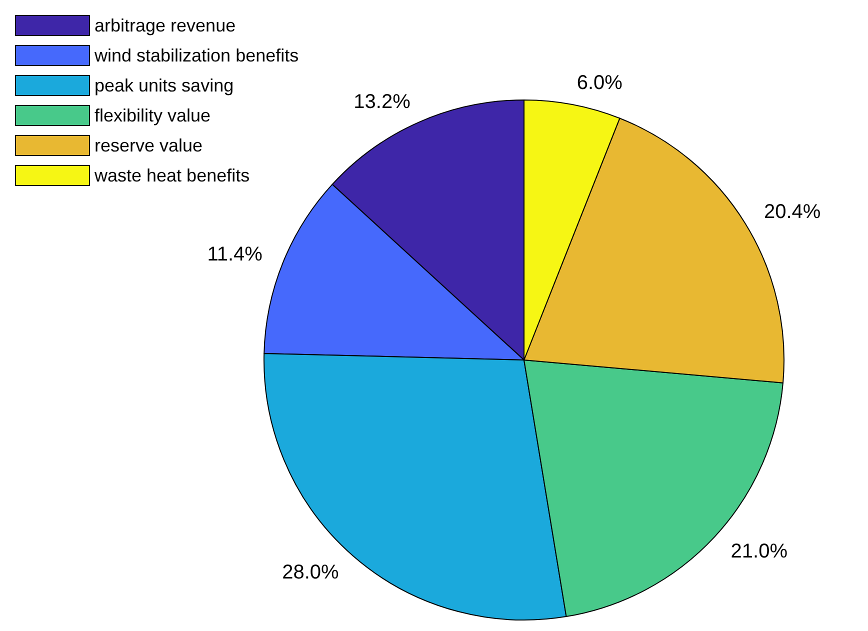 The width and height of the screenshot is (868, 631). Describe the element at coordinates (152, 116) in the screenshot. I see `legend-label: flexibility value` at that location.